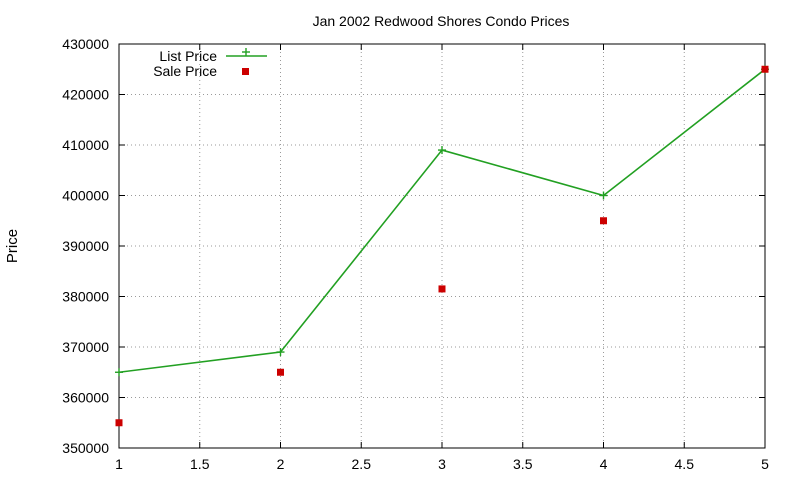 This screenshot has width=800, height=480. Describe the element at coordinates (245, 71) in the screenshot. I see `legend-swatch-sale-price` at that location.